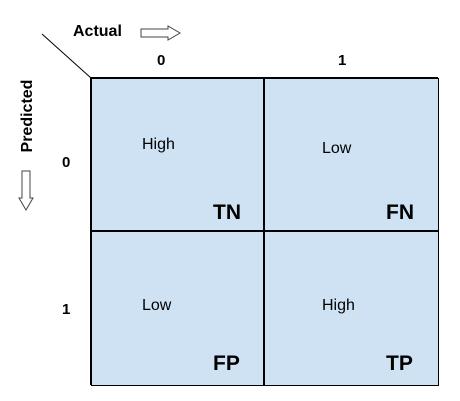 The height and width of the screenshot is (401, 460). I want to click on actual-tick-1: 1, so click(342, 60).